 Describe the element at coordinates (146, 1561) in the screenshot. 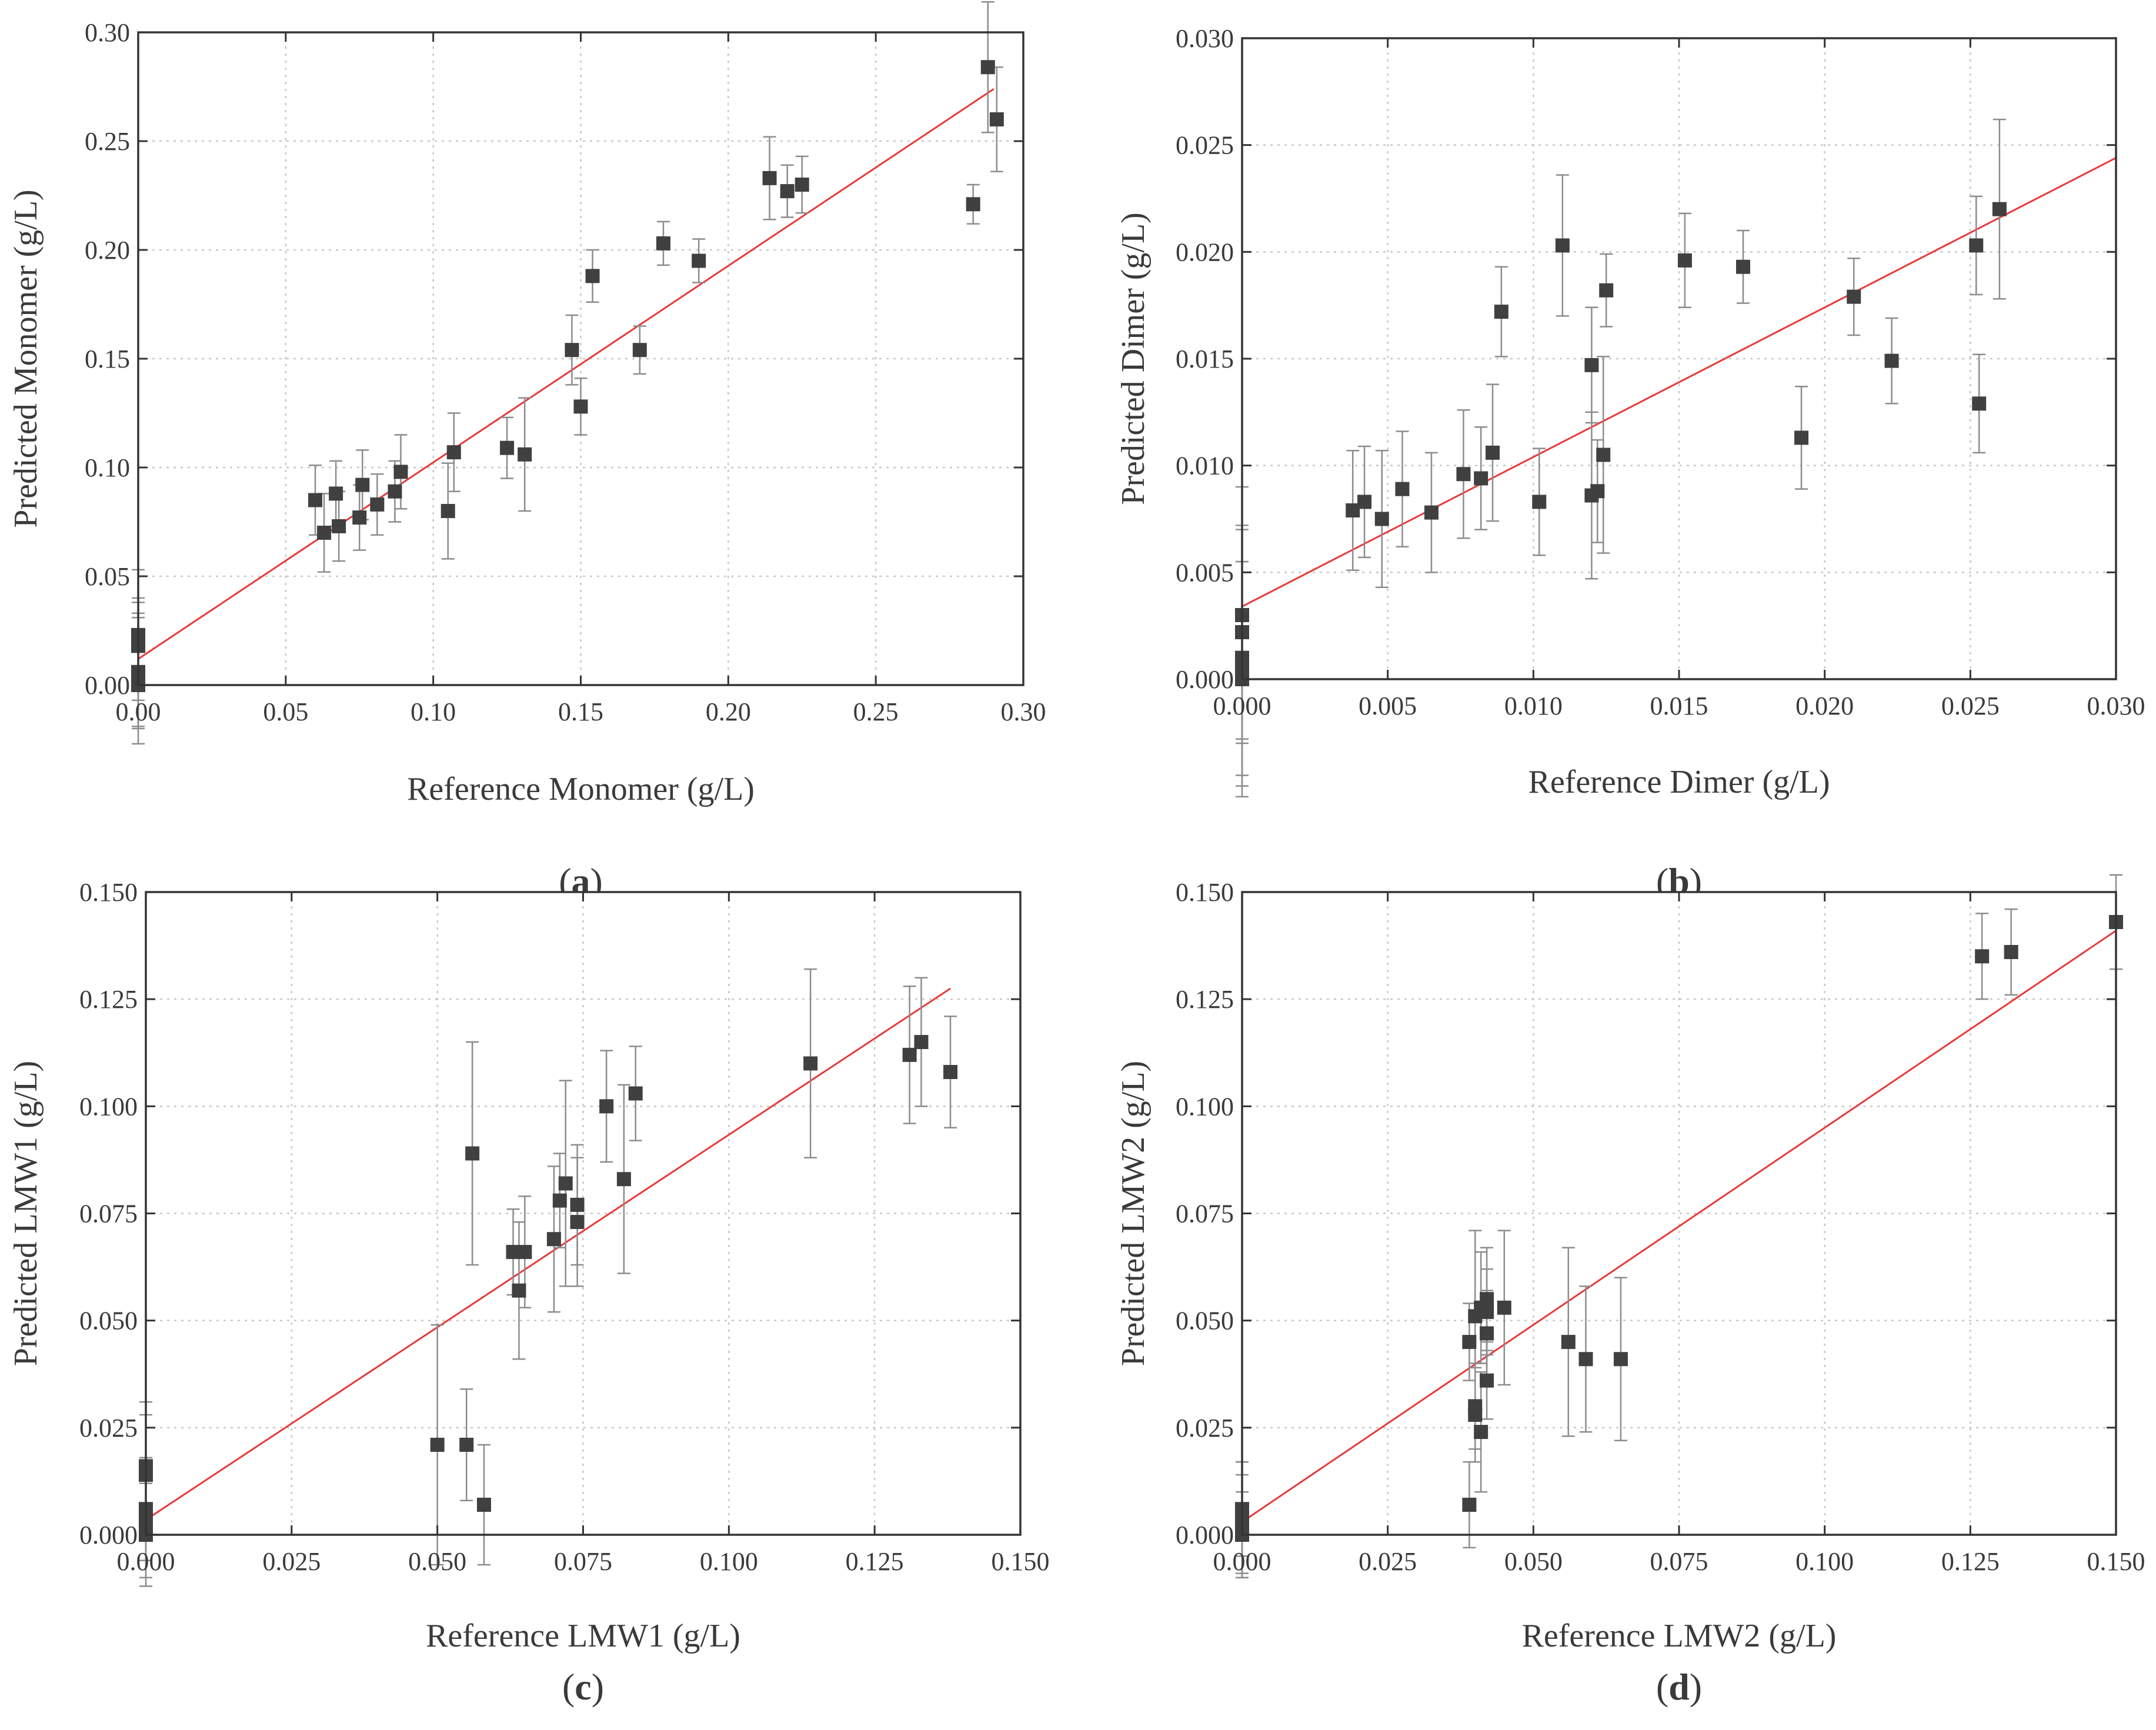

I see `x-tick-label: 0.000` at that location.